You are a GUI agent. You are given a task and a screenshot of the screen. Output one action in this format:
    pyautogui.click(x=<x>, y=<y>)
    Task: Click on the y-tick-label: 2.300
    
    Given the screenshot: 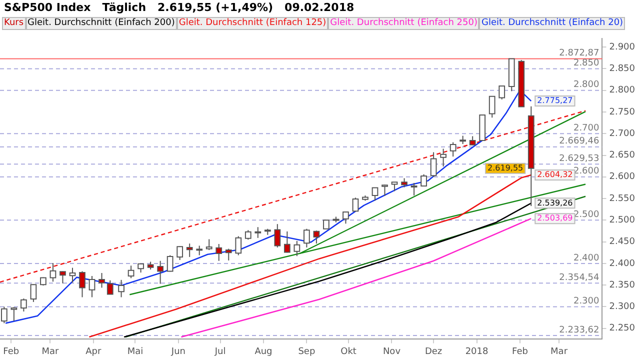 What is the action you would take?
    pyautogui.click(x=622, y=307)
    